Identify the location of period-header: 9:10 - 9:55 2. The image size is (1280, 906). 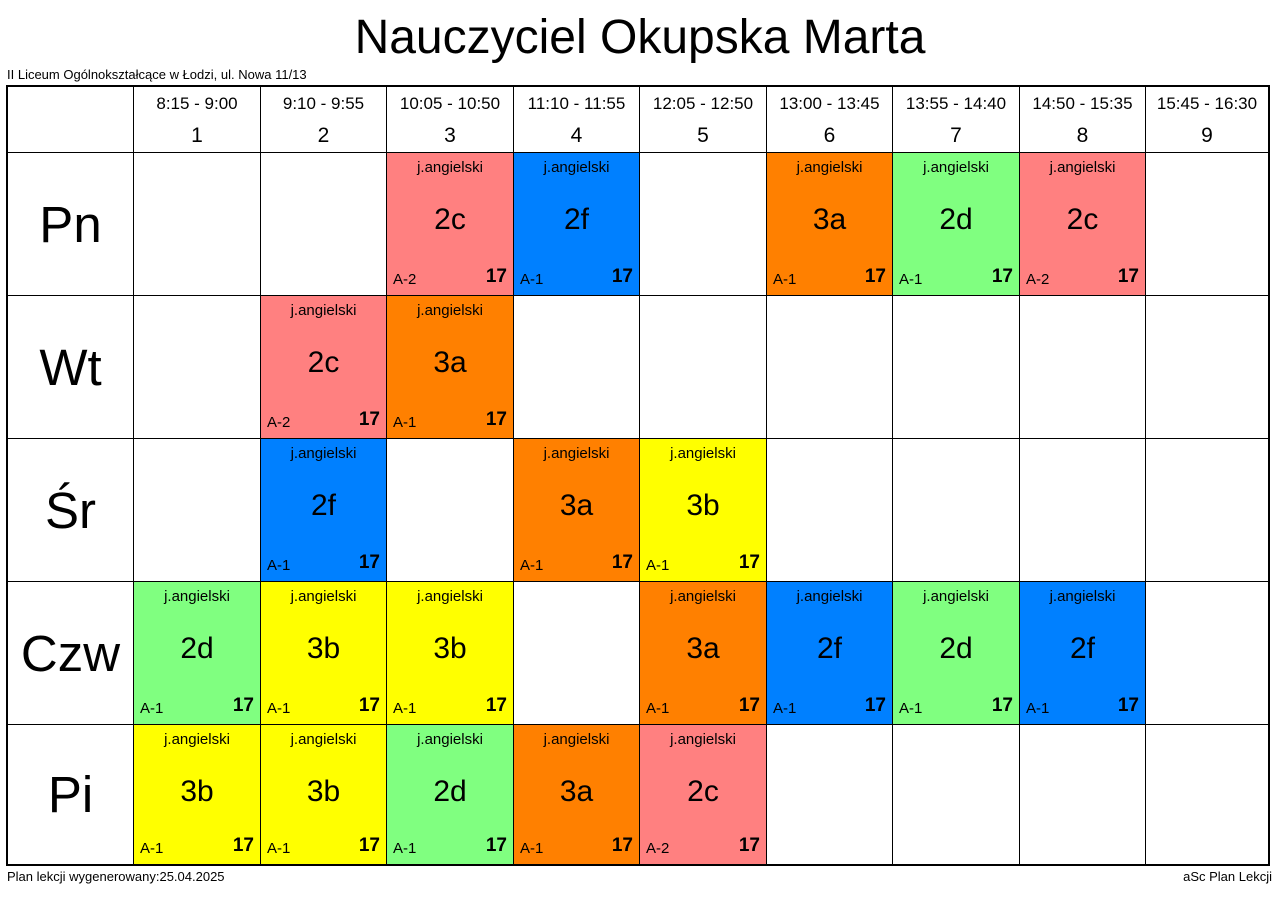
(324, 120).